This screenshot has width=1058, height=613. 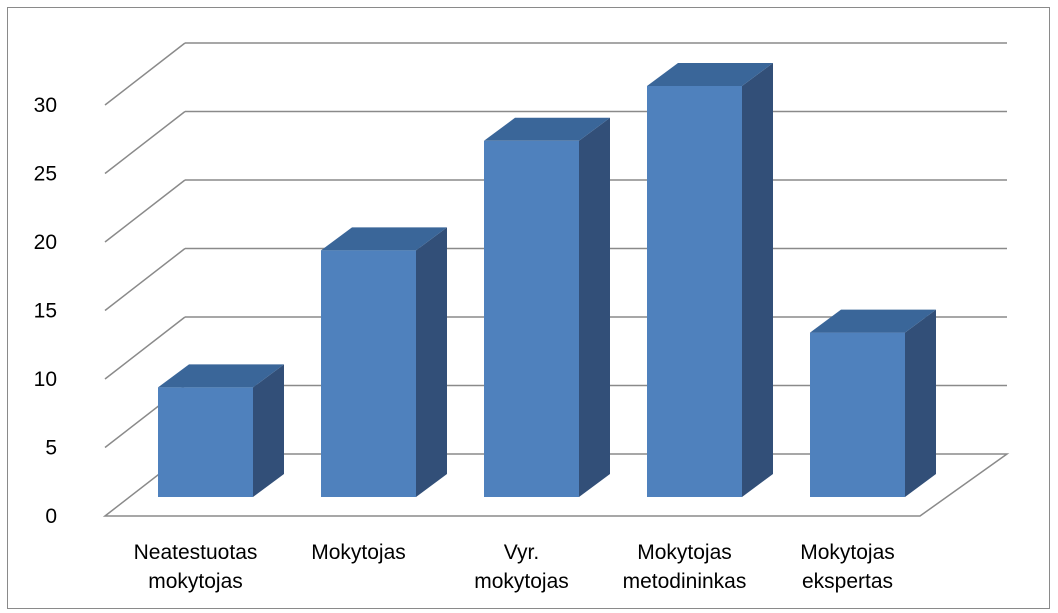 What do you see at coordinates (45, 174) in the screenshot?
I see `y-tick-label: 25` at bounding box center [45, 174].